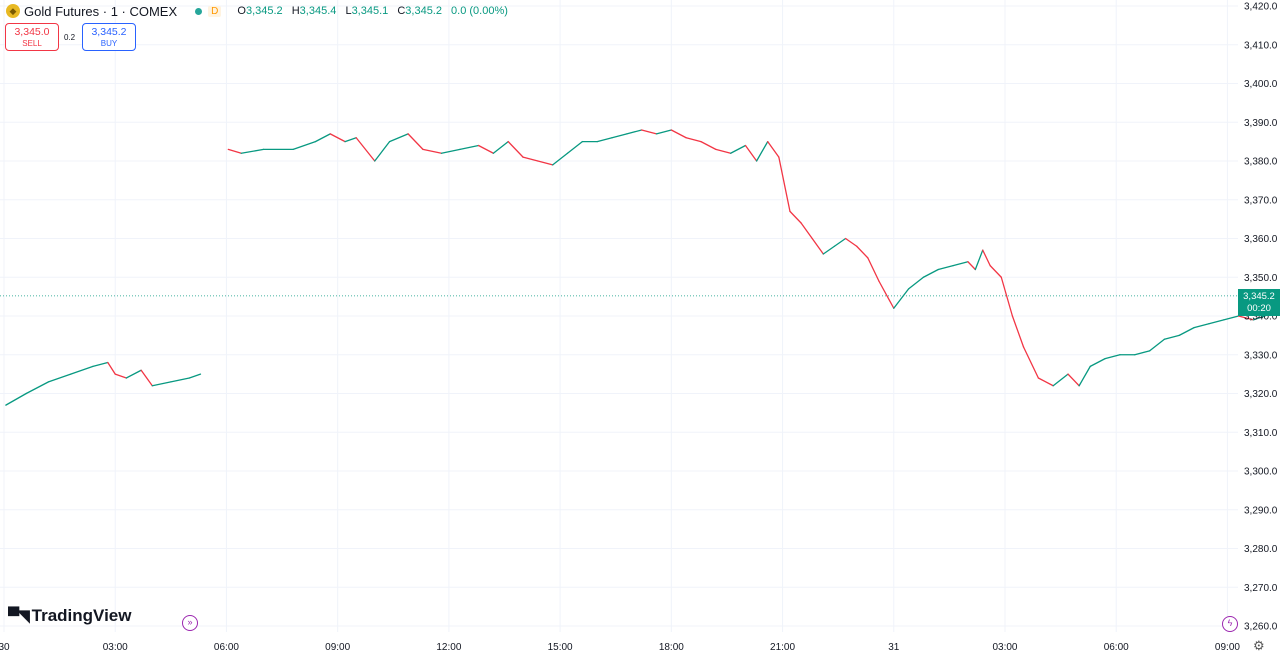 The image size is (1280, 657). What do you see at coordinates (5, 647) in the screenshot?
I see `x-tick-label: 30` at bounding box center [5, 647].